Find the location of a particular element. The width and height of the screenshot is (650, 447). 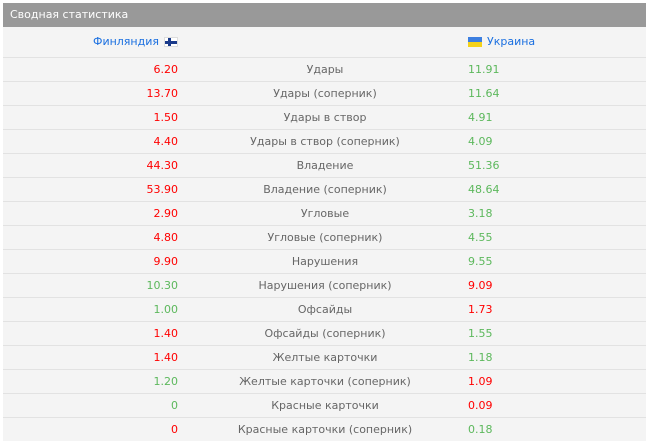

stat-label: Желтые карточки is located at coordinates (325, 357).